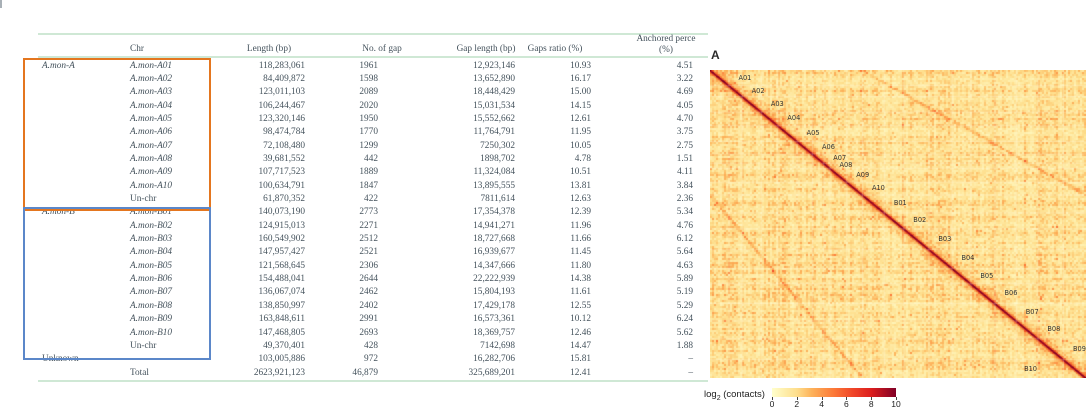 The width and height of the screenshot is (1087, 412). What do you see at coordinates (281, 118) in the screenshot?
I see `cell-length: 123,320,146` at bounding box center [281, 118].